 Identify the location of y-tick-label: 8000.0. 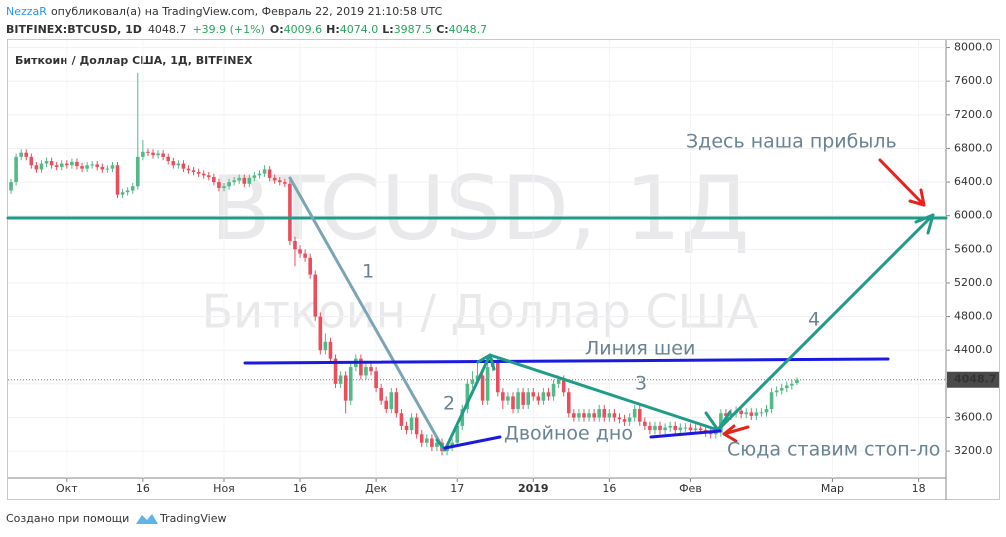
(973, 47).